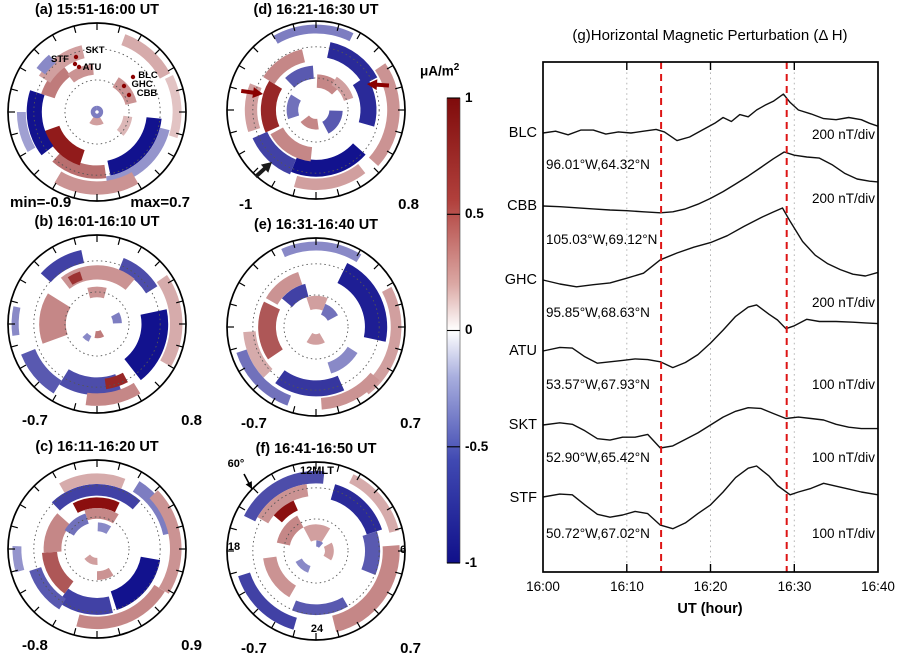 The width and height of the screenshot is (900, 657). Describe the element at coordinates (41, 202) in the screenshot. I see `panel-a-min: min=-0.9` at that location.